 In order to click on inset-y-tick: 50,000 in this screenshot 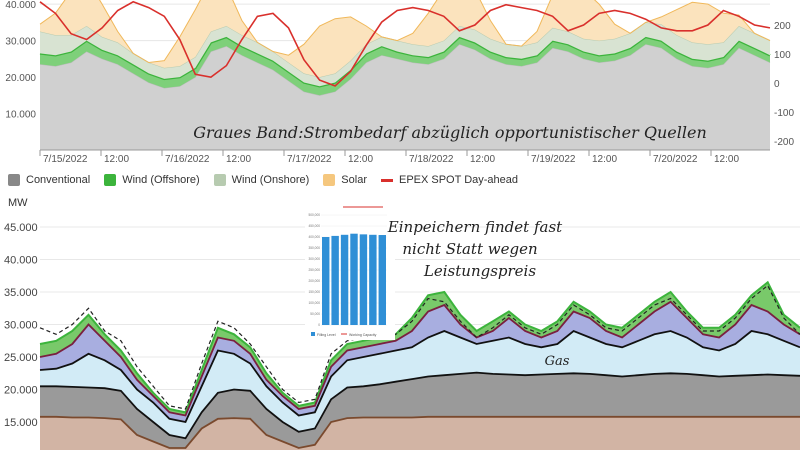, I will do `click(315, 314)`.